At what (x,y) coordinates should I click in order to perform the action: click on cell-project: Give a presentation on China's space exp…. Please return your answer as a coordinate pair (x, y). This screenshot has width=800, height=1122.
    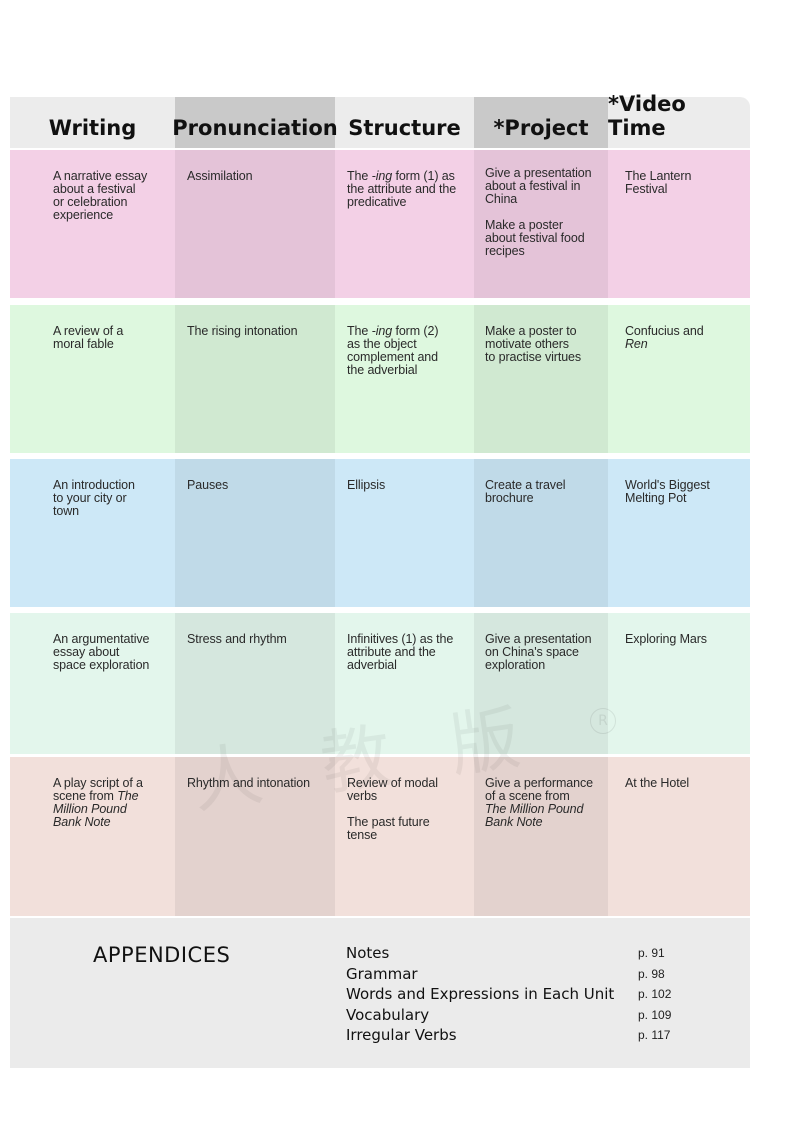
    Looking at the image, I should click on (541, 683).